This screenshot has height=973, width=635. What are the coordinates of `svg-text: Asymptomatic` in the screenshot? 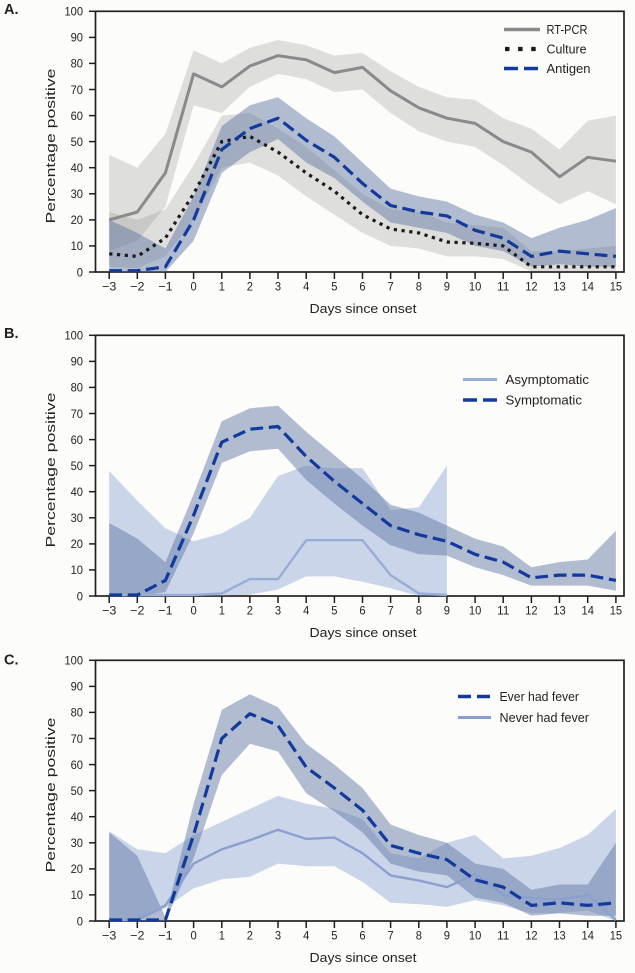 It's located at (548, 379).